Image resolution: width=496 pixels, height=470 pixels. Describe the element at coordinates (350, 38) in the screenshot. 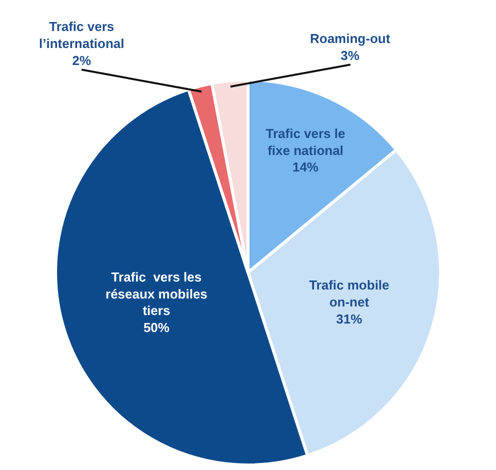

I see `slice-label: Roaming-out` at that location.